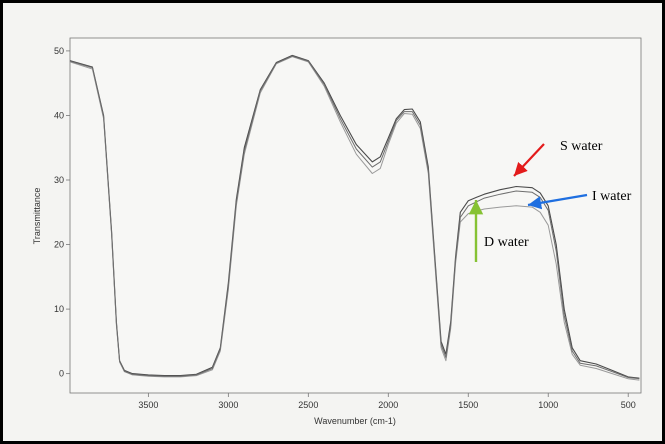  What do you see at coordinates (612, 196) in the screenshot?
I see `i-water-label: I water` at bounding box center [612, 196].